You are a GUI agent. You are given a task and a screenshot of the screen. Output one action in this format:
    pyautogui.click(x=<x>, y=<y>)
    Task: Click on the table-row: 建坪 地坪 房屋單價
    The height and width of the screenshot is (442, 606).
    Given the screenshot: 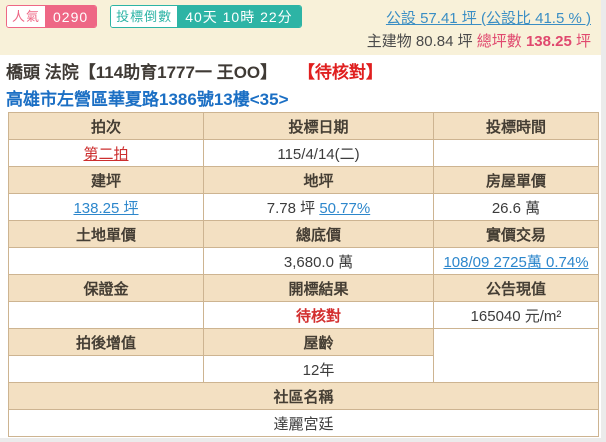 What is the action you would take?
    pyautogui.click(x=303, y=180)
    